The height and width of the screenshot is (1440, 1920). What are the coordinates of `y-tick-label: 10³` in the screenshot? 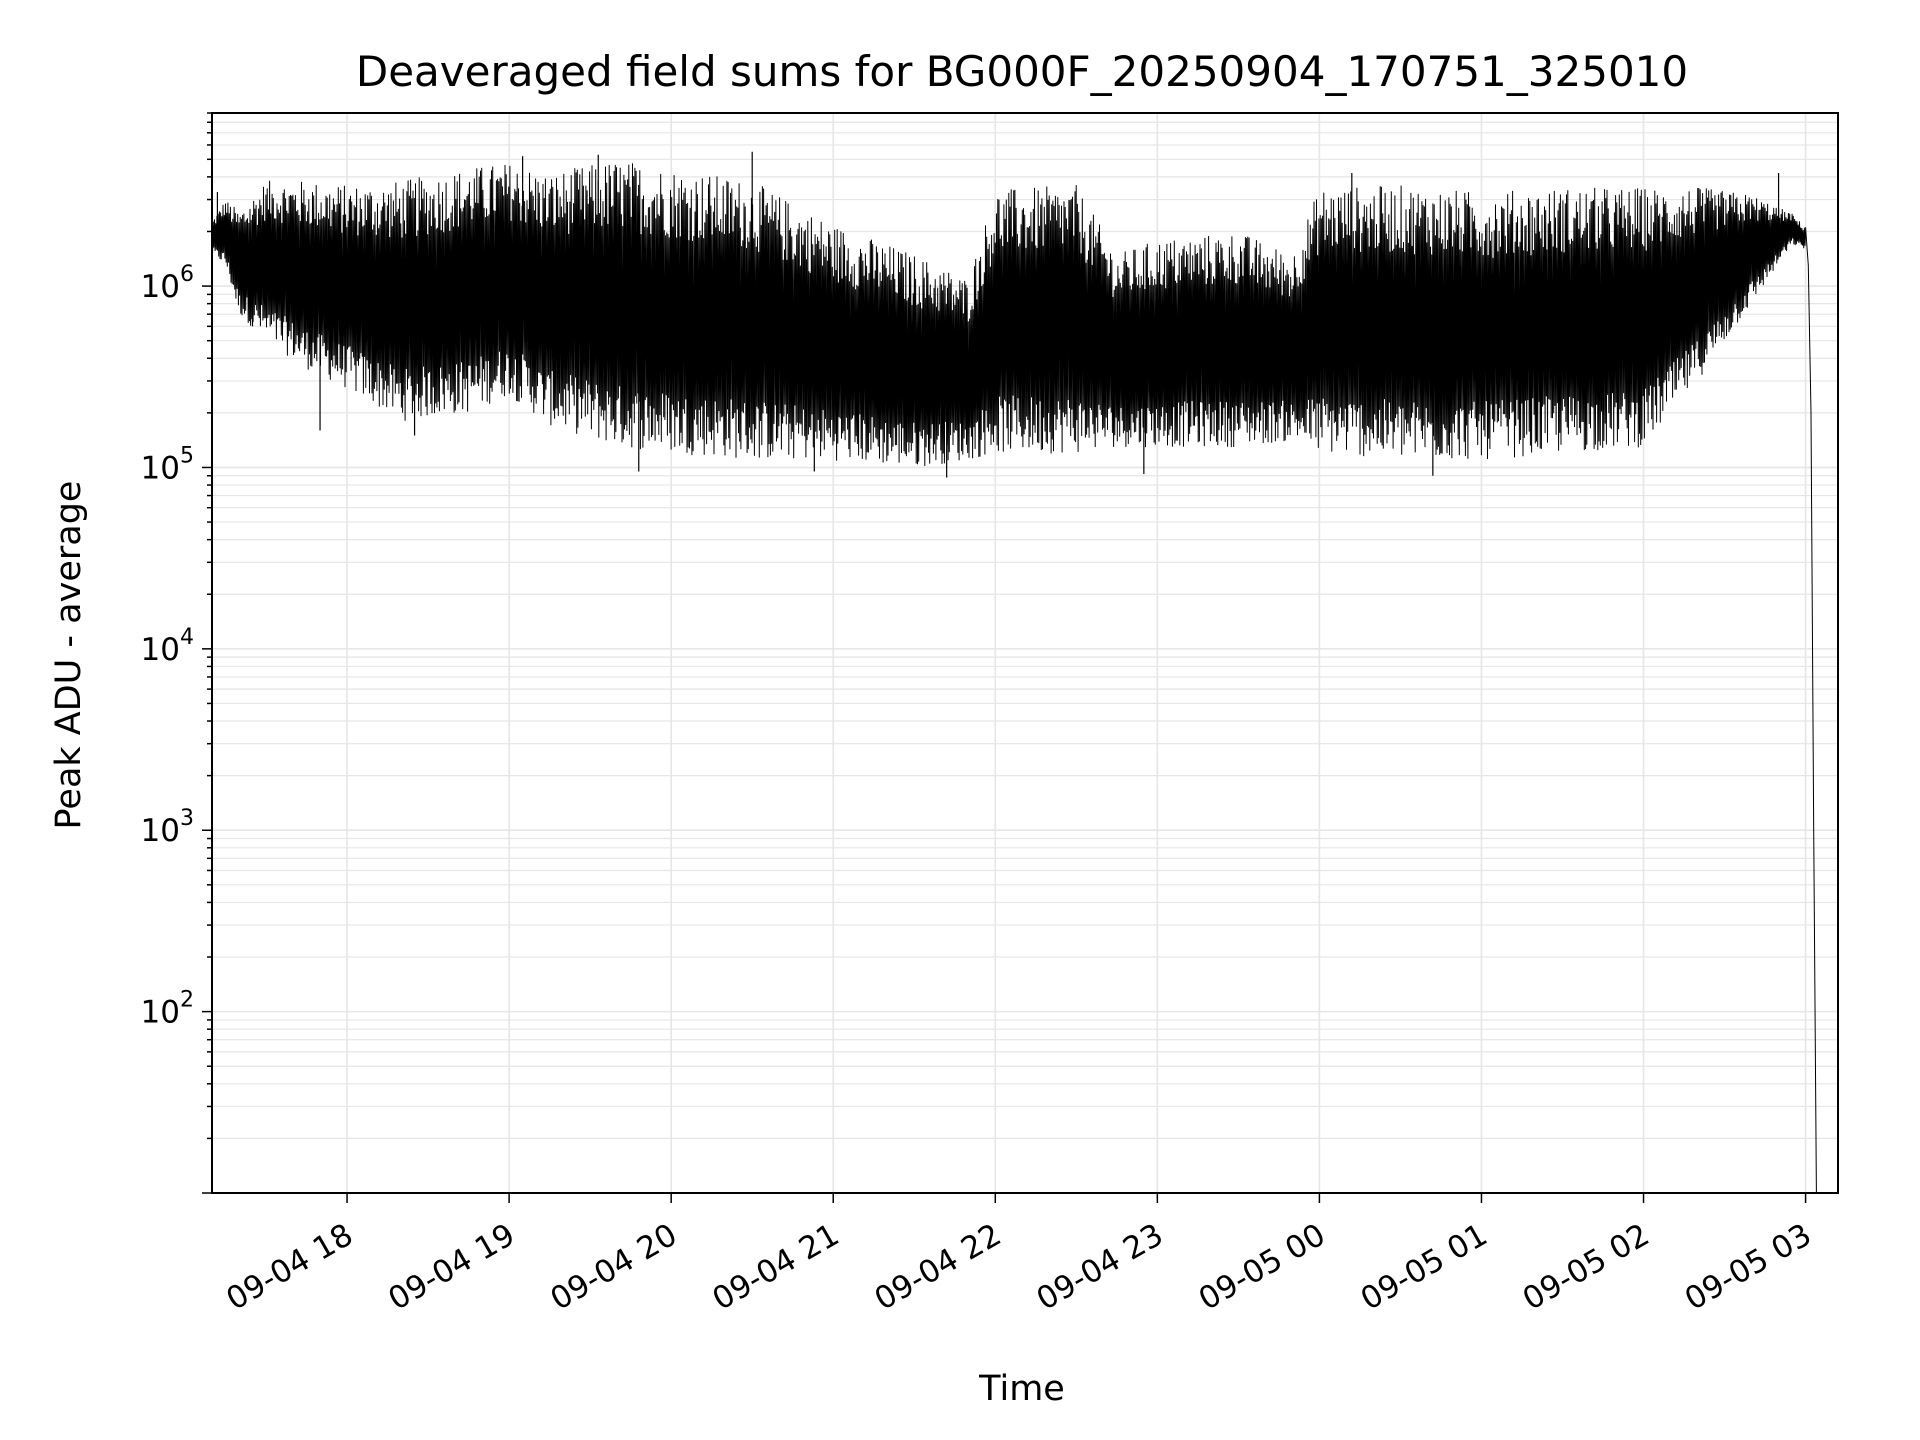 It's located at (167, 827).